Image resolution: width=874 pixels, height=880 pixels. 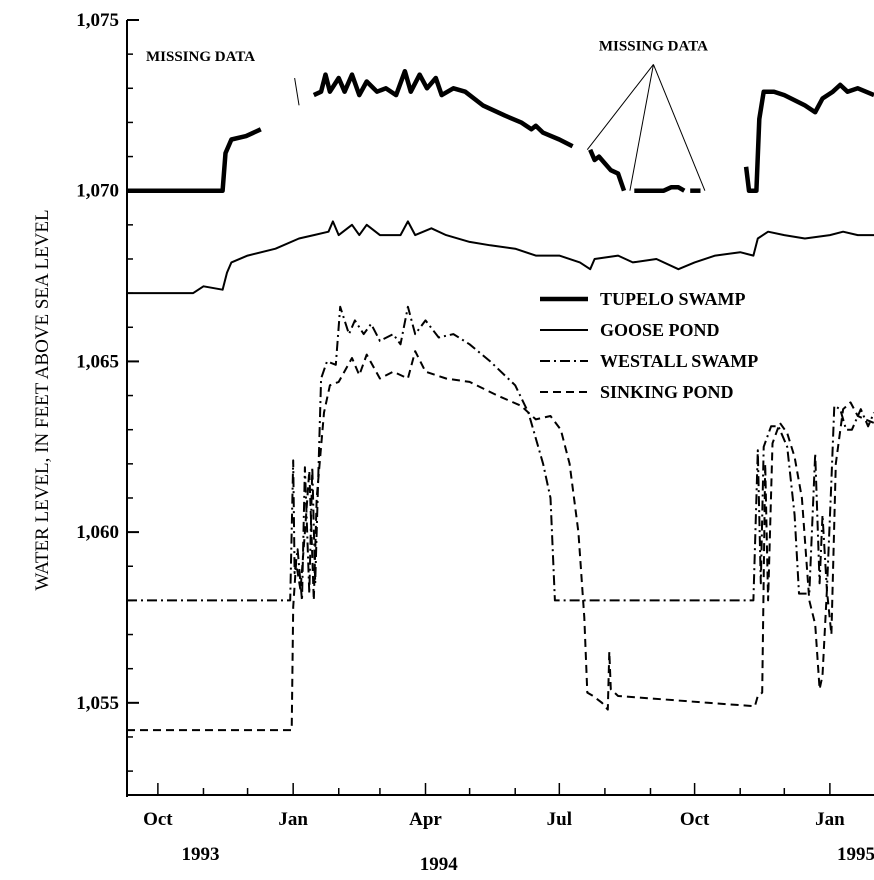 I want to click on legend-label: TUPELO SWAMP, so click(x=673, y=299).